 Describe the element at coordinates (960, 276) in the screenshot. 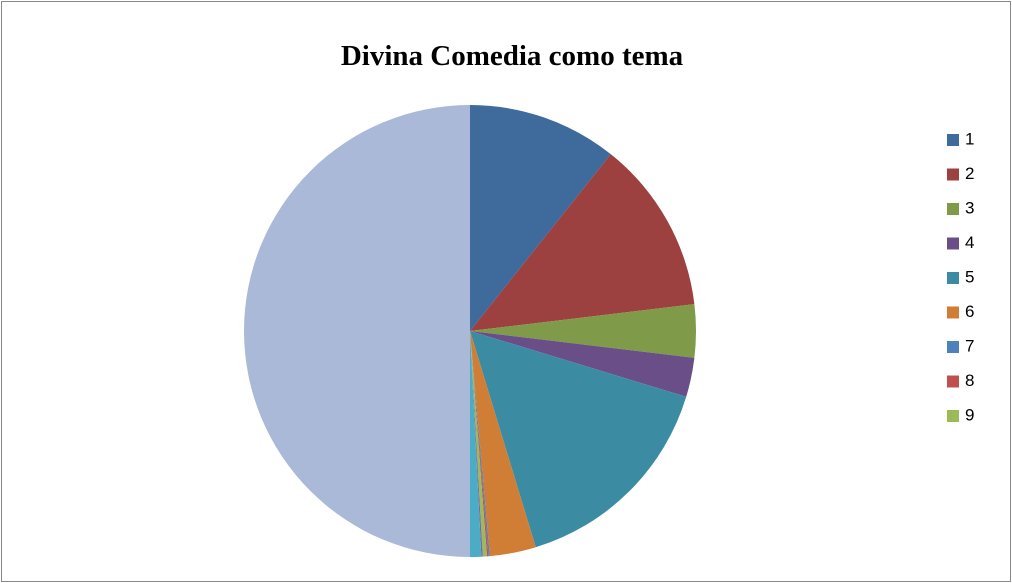

I see `legend: 1 2 3 4 5 6 7 8 9` at that location.